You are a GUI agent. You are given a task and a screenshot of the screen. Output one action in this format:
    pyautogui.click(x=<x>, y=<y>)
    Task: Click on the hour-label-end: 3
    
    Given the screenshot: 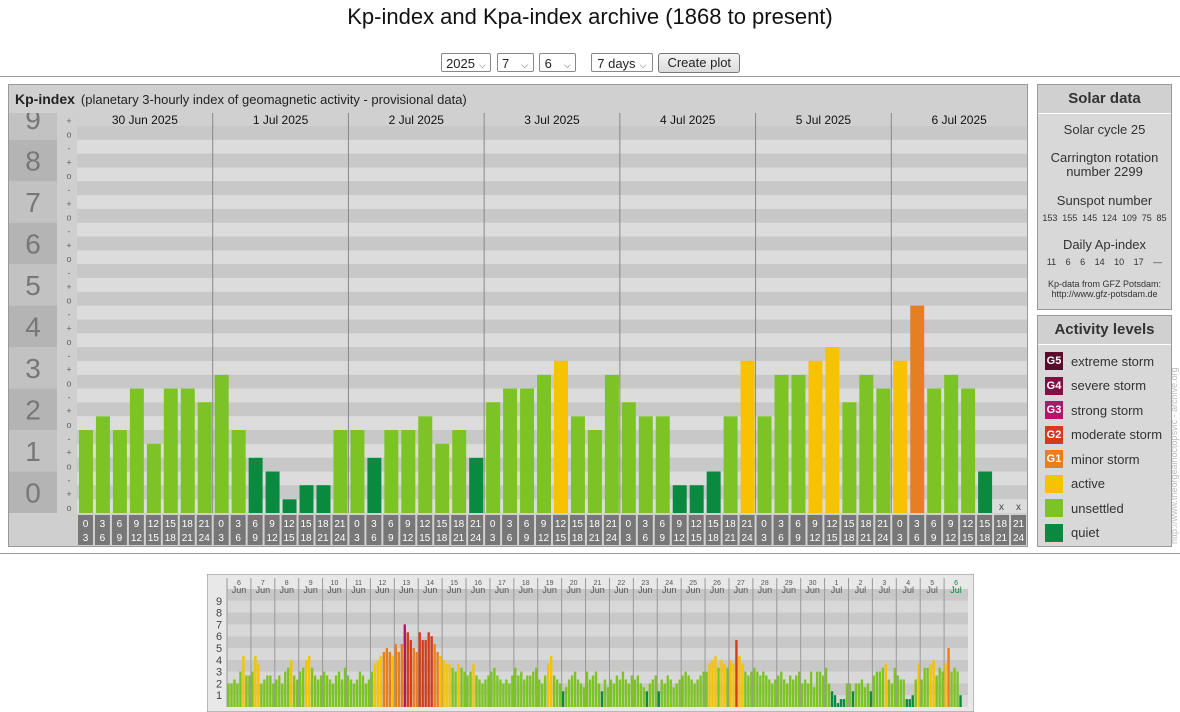 What is the action you would take?
    pyautogui.click(x=221, y=538)
    